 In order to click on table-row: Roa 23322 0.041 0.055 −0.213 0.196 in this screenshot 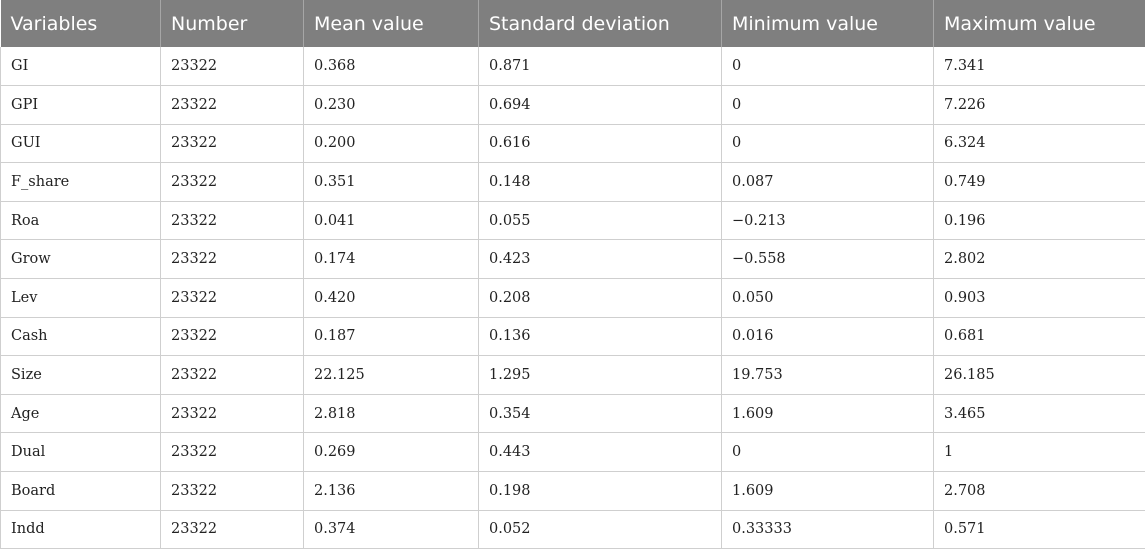, I will do `click(572, 221)`.